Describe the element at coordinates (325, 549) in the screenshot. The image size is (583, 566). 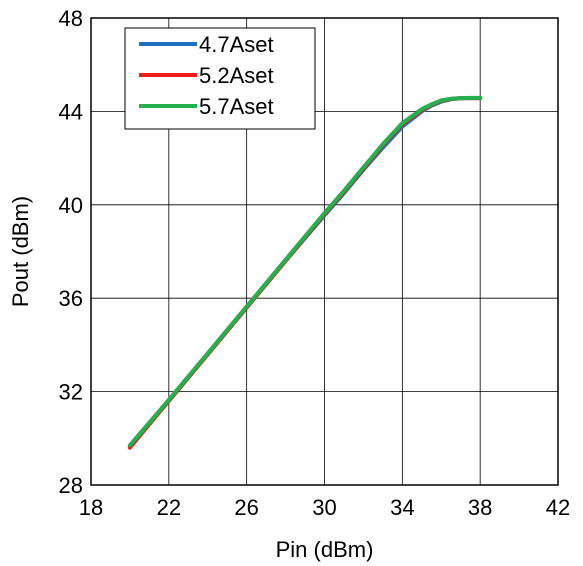
I see `x-axis-label: Pin (dBm)` at that location.